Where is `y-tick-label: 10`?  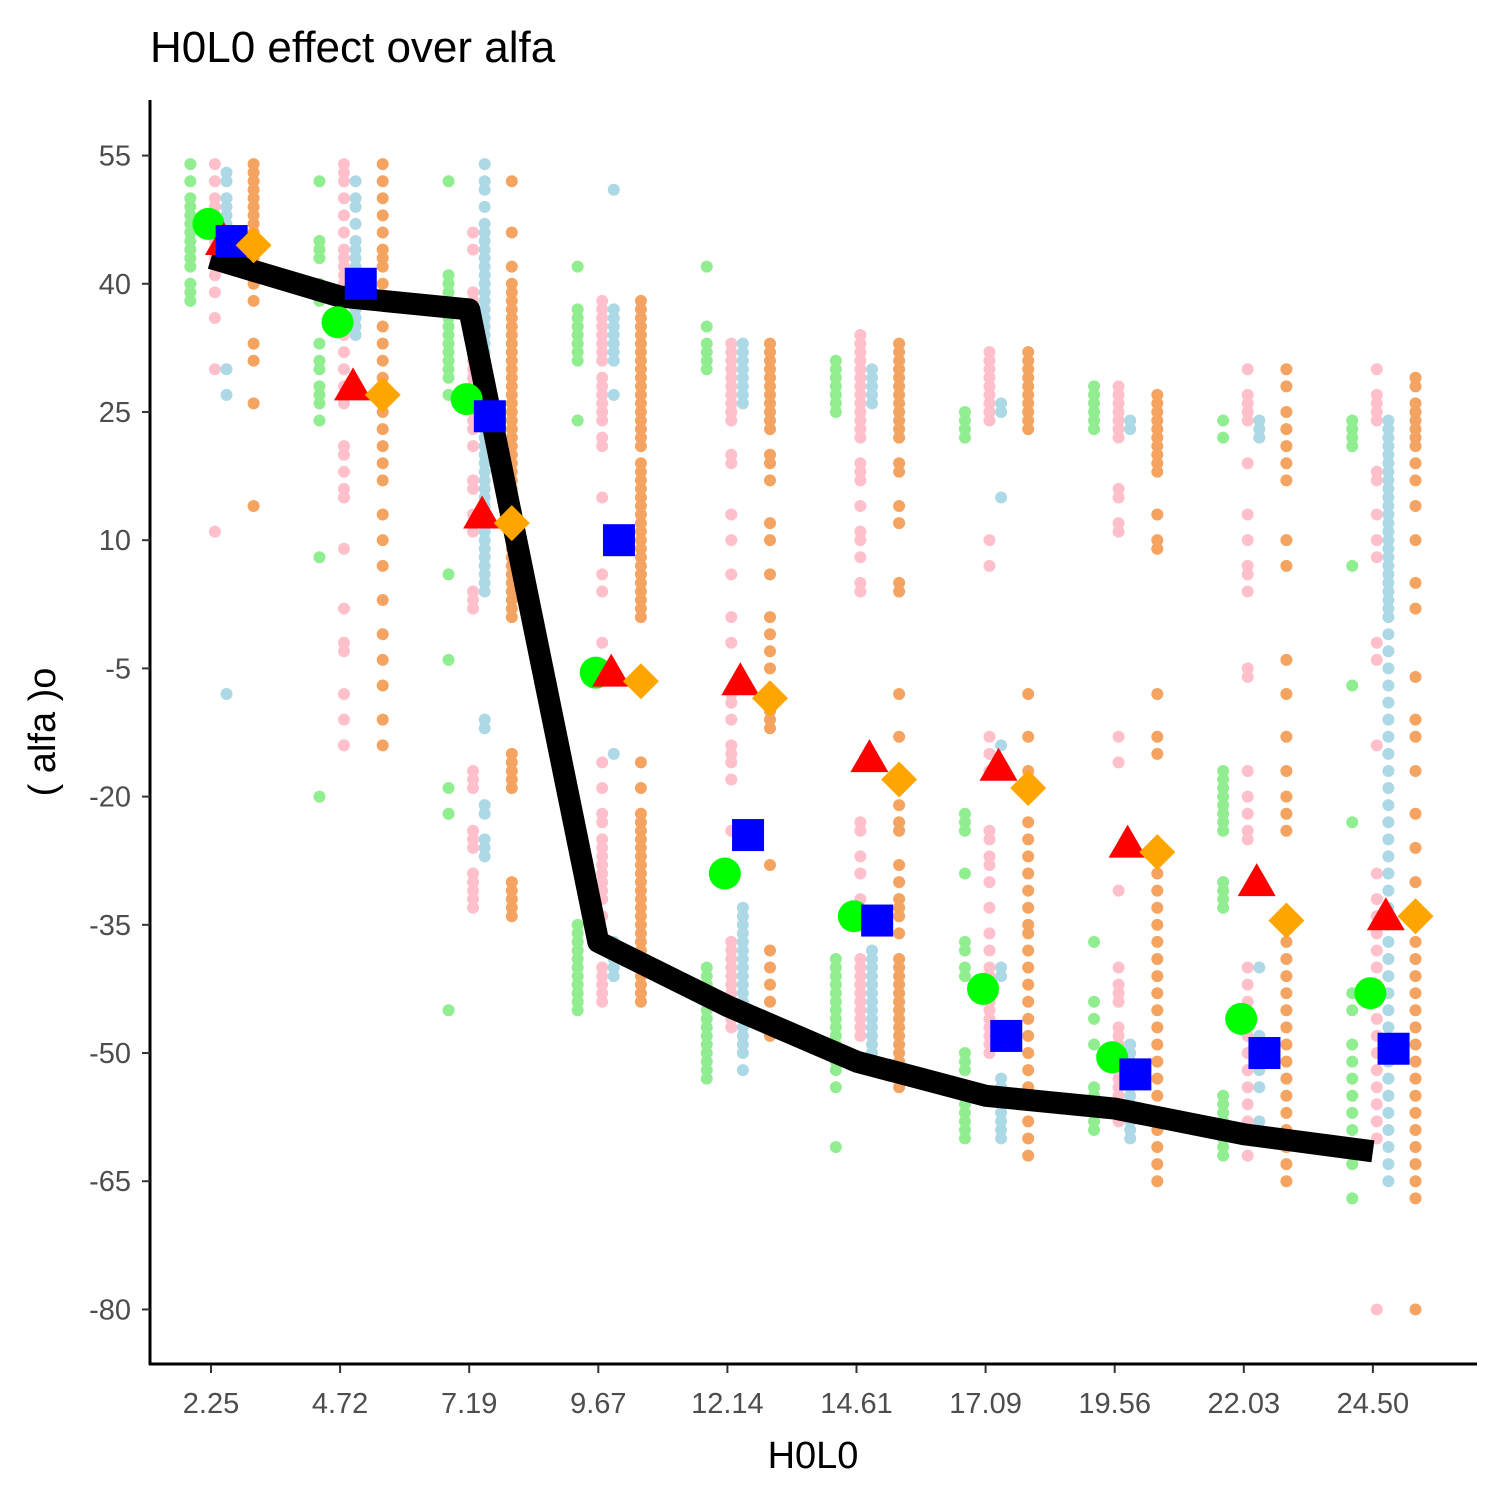
y-tick-label: 10 is located at coordinates (115, 541).